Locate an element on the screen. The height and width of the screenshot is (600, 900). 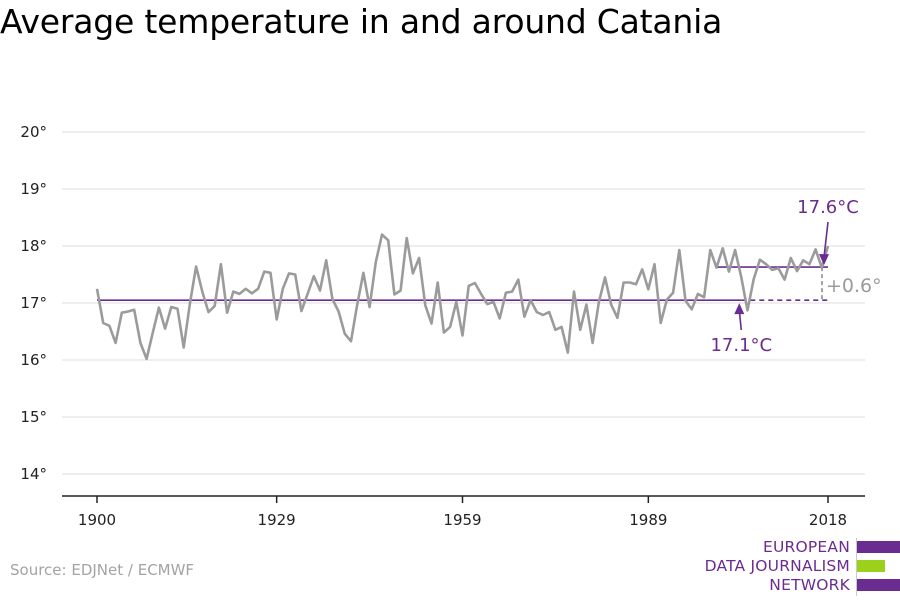
y-tick-label: 20° is located at coordinates (33, 132).